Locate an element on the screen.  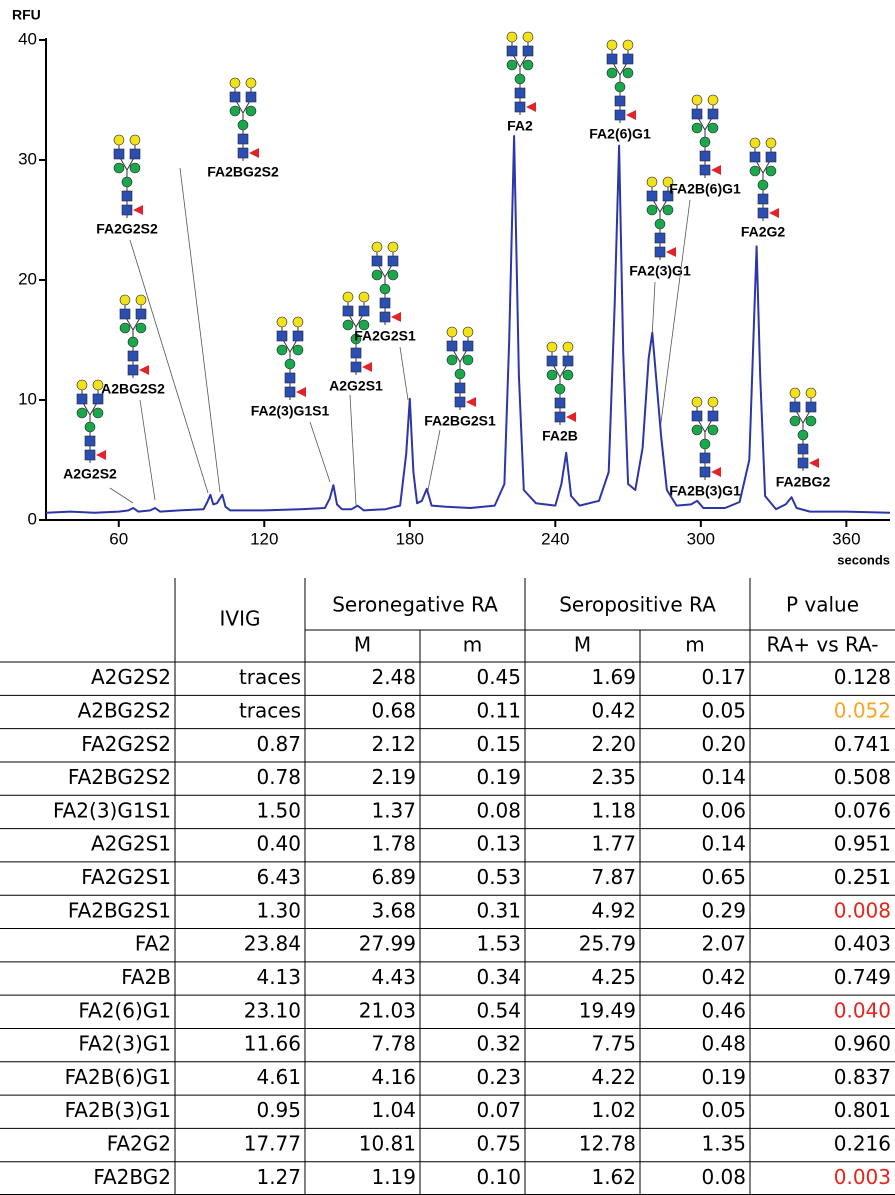
table-cell: 0.40 is located at coordinates (278, 844).